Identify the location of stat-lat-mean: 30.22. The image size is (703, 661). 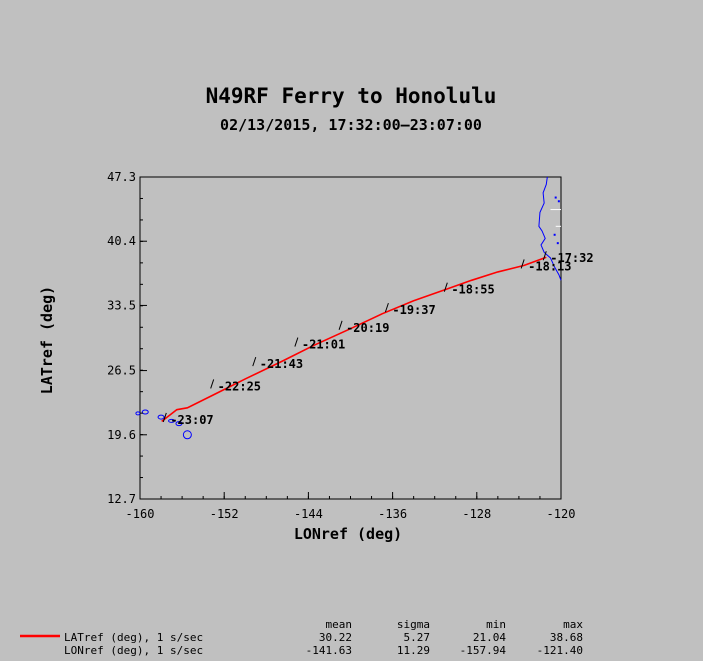
(335, 637).